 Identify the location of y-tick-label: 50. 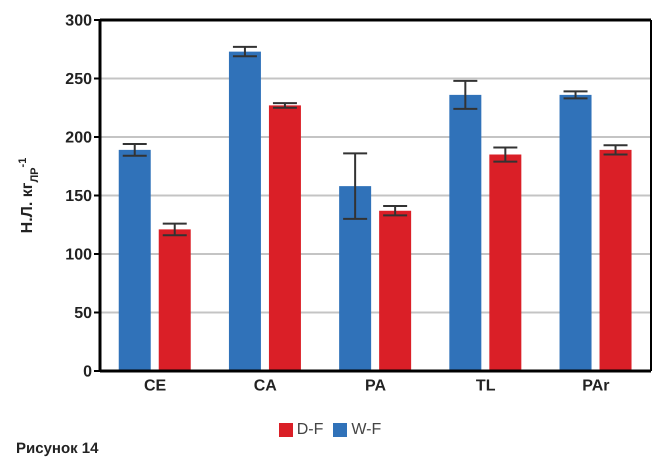
(83, 313).